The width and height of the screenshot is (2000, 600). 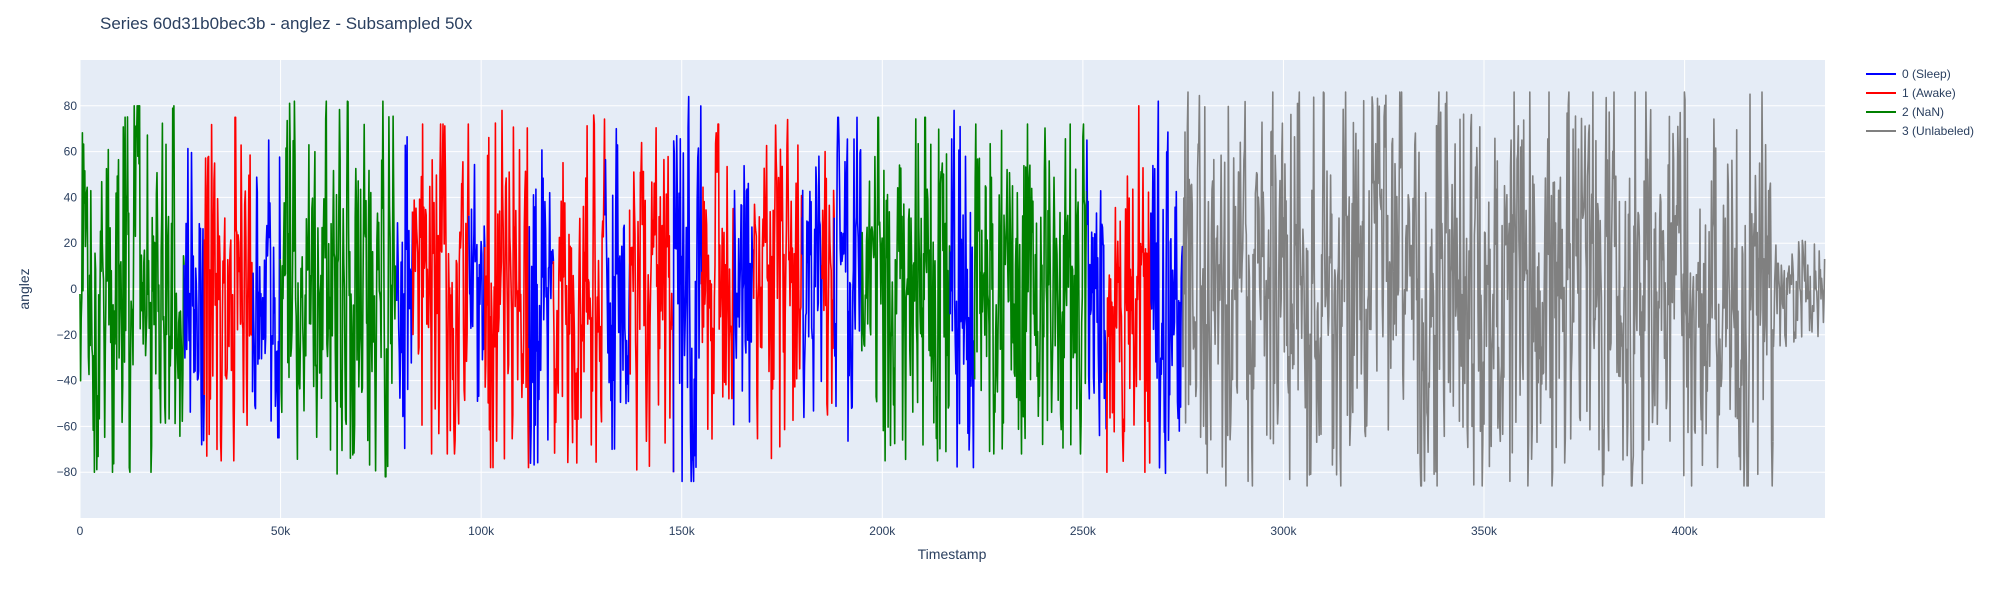 What do you see at coordinates (882, 531) in the screenshot?
I see `x-tick-label: 200k` at bounding box center [882, 531].